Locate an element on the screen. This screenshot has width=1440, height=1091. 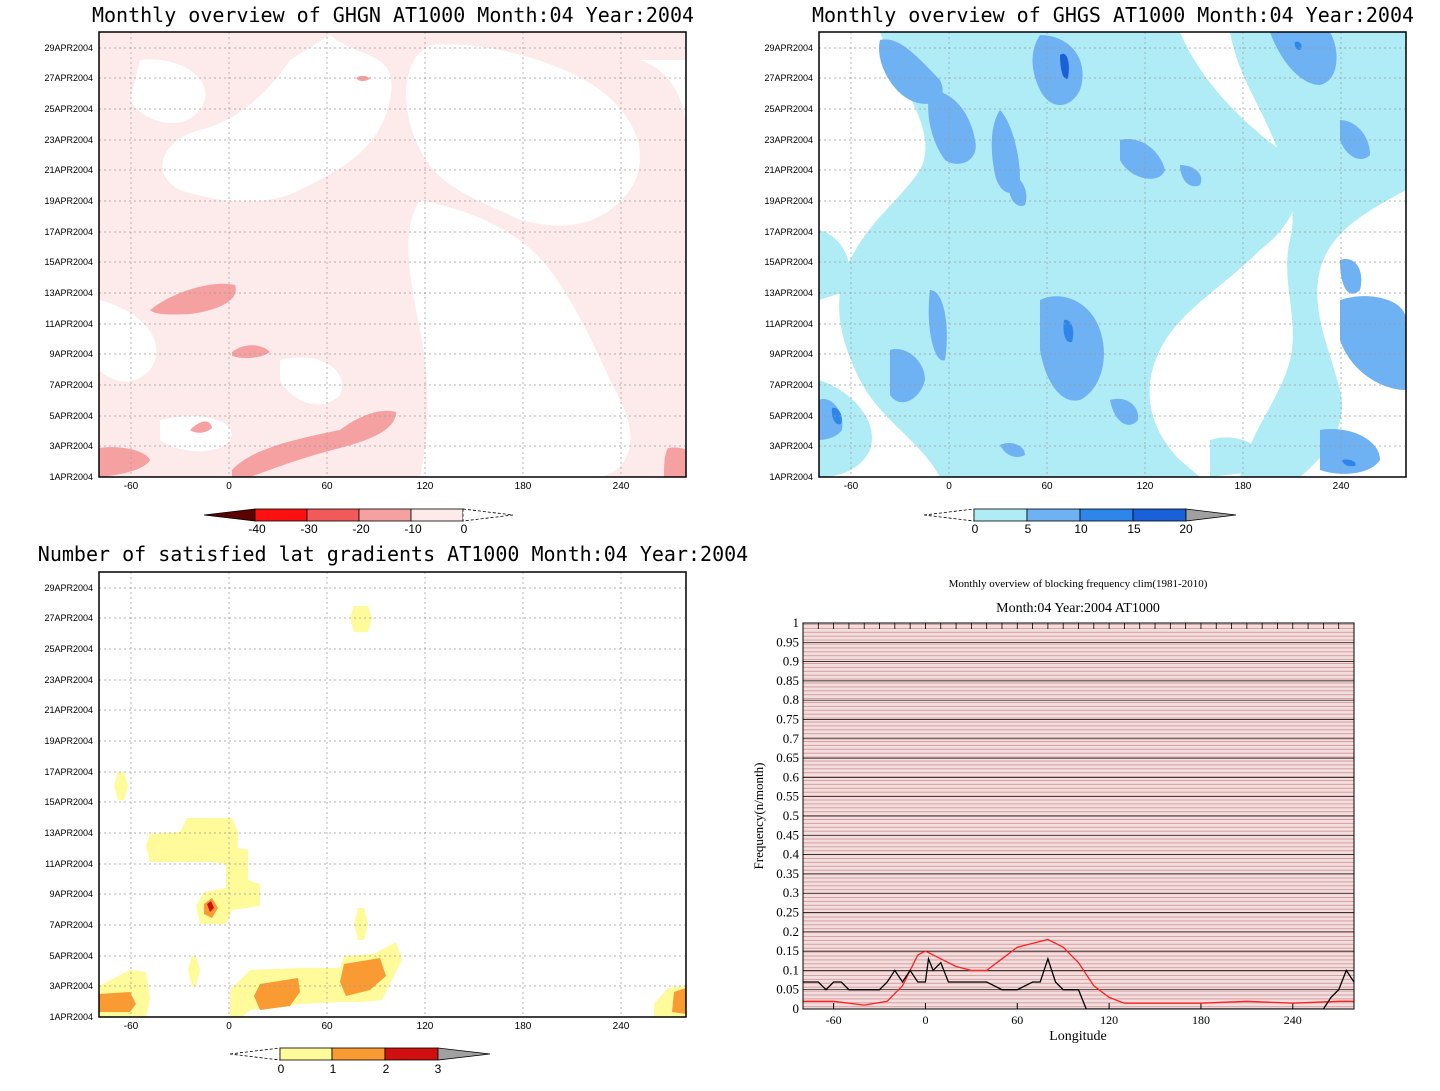
freq-x-tick-label: 240 is located at coordinates (1293, 1020).